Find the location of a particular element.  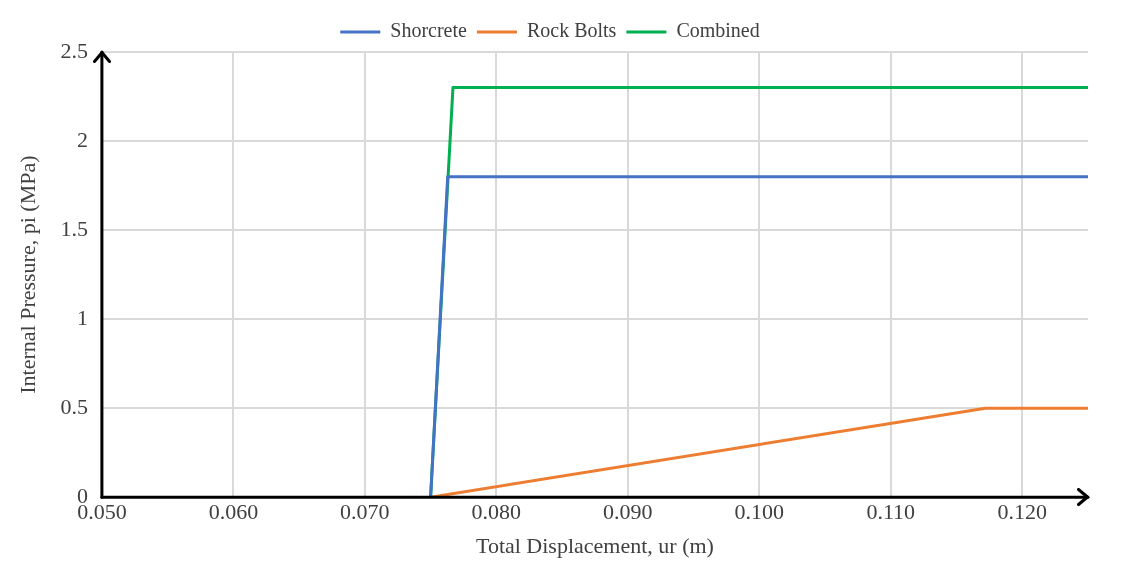

x-tick-label: 0.100 is located at coordinates (759, 512).